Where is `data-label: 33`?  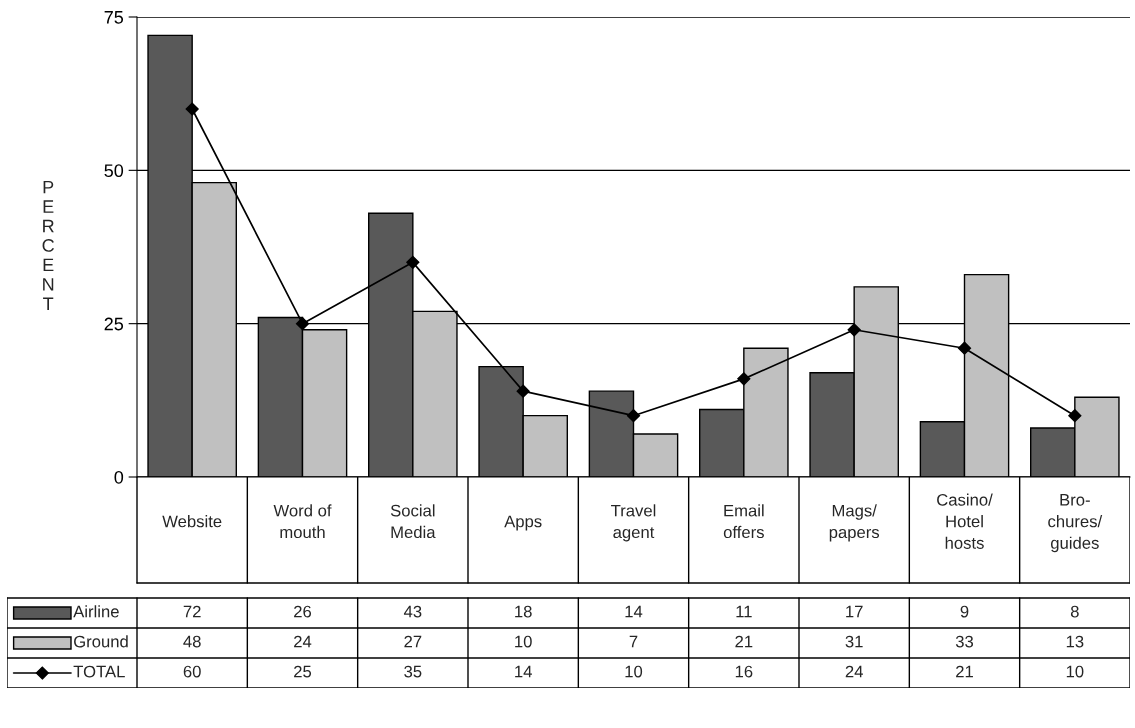 data-label: 33 is located at coordinates (964, 641).